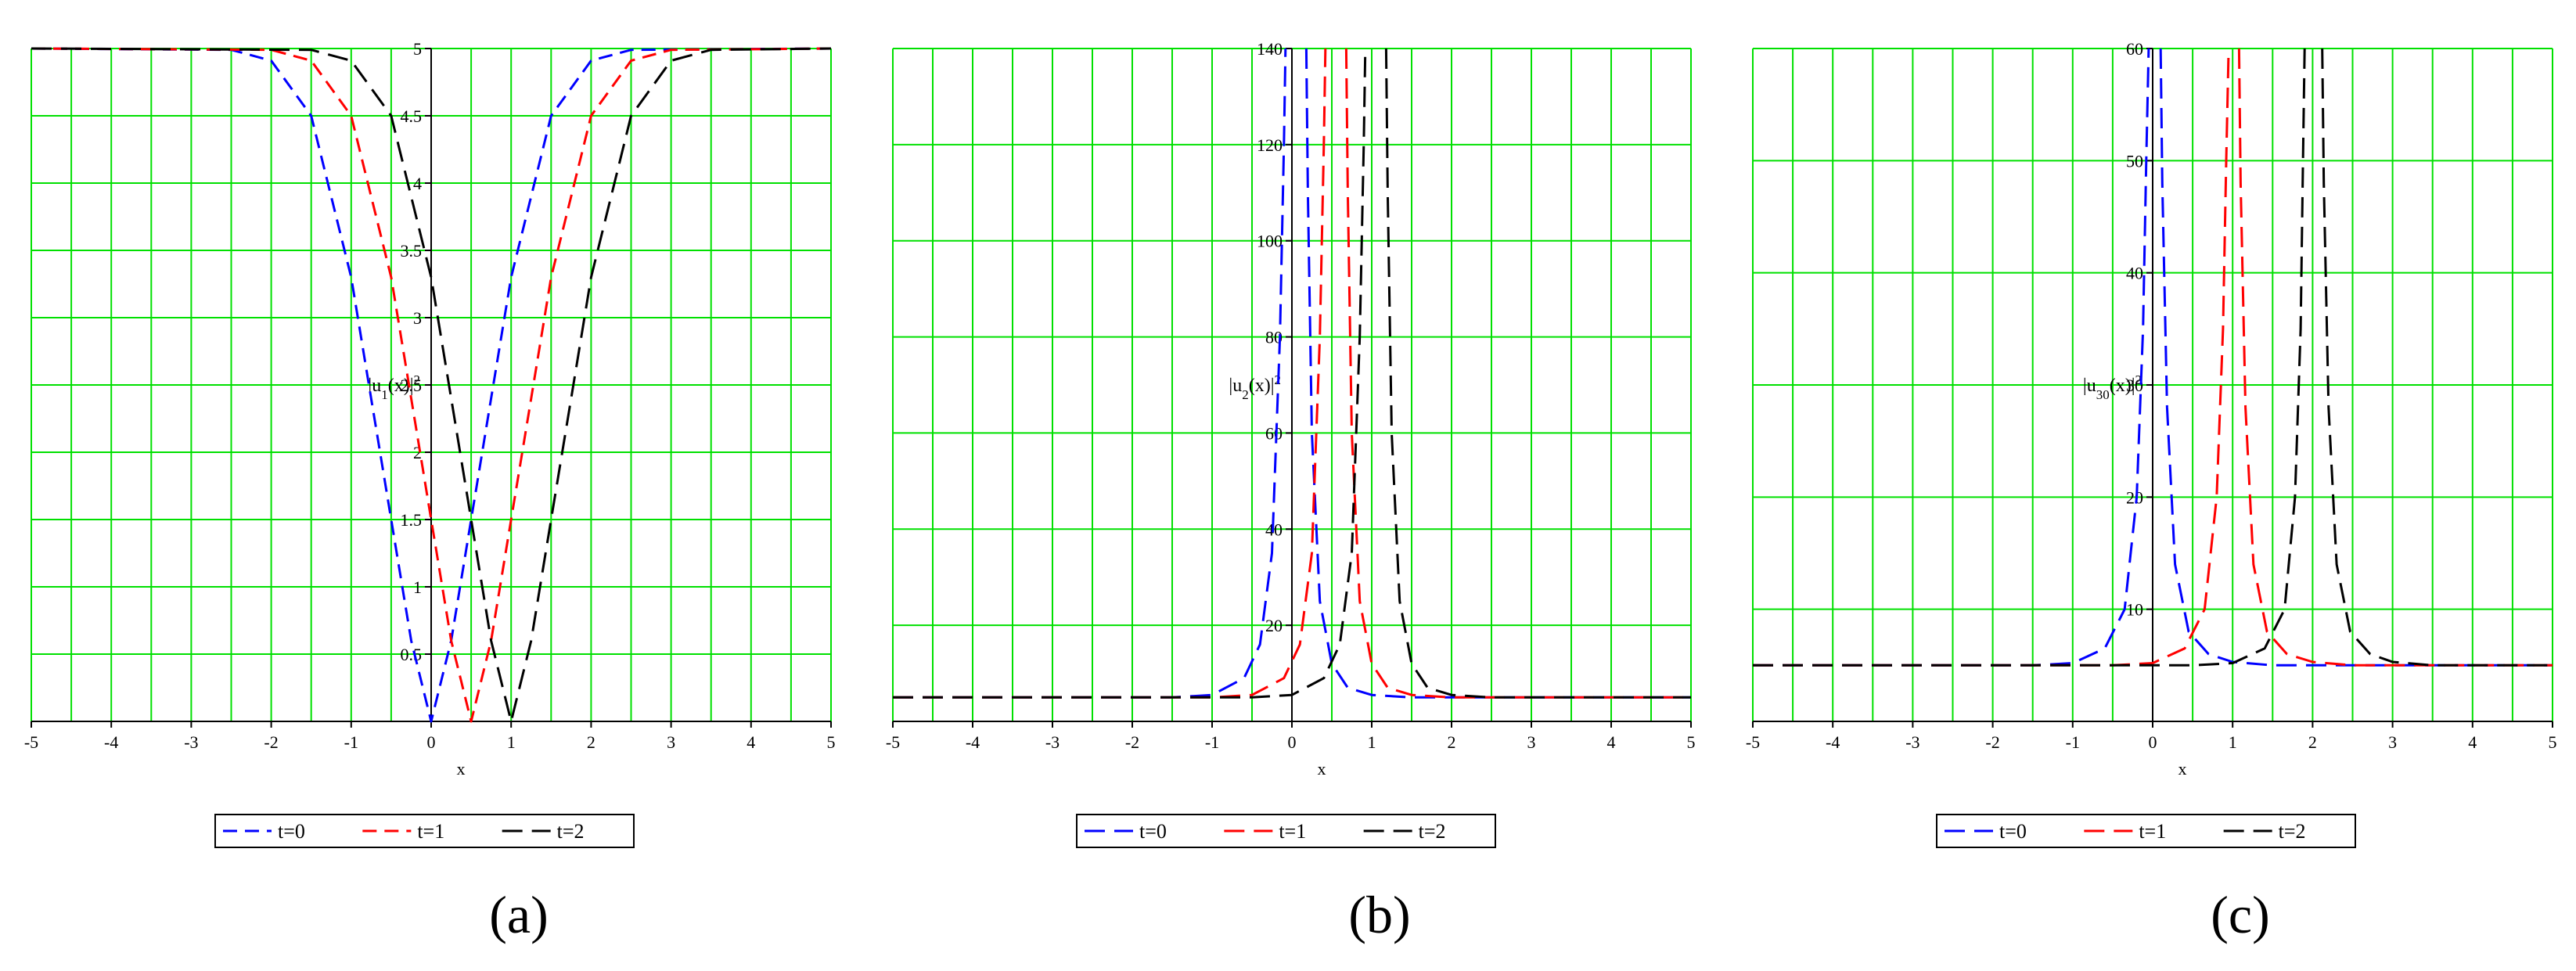 This screenshot has width=2576, height=971. I want to click on y-tick-label: 4.5, so click(412, 116).